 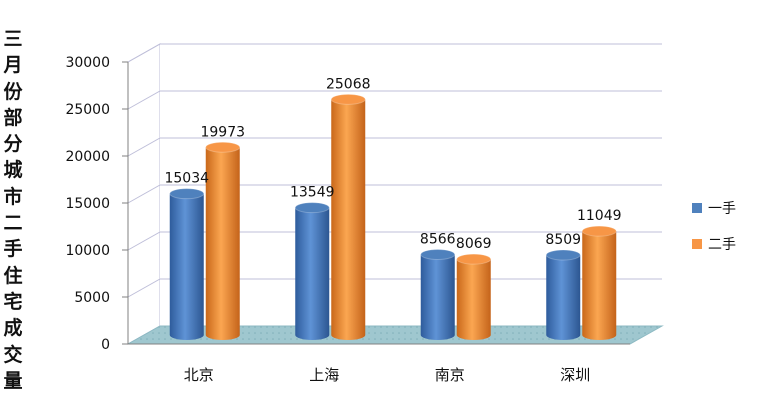 I want to click on bar-一手-南京, so click(x=437, y=297).